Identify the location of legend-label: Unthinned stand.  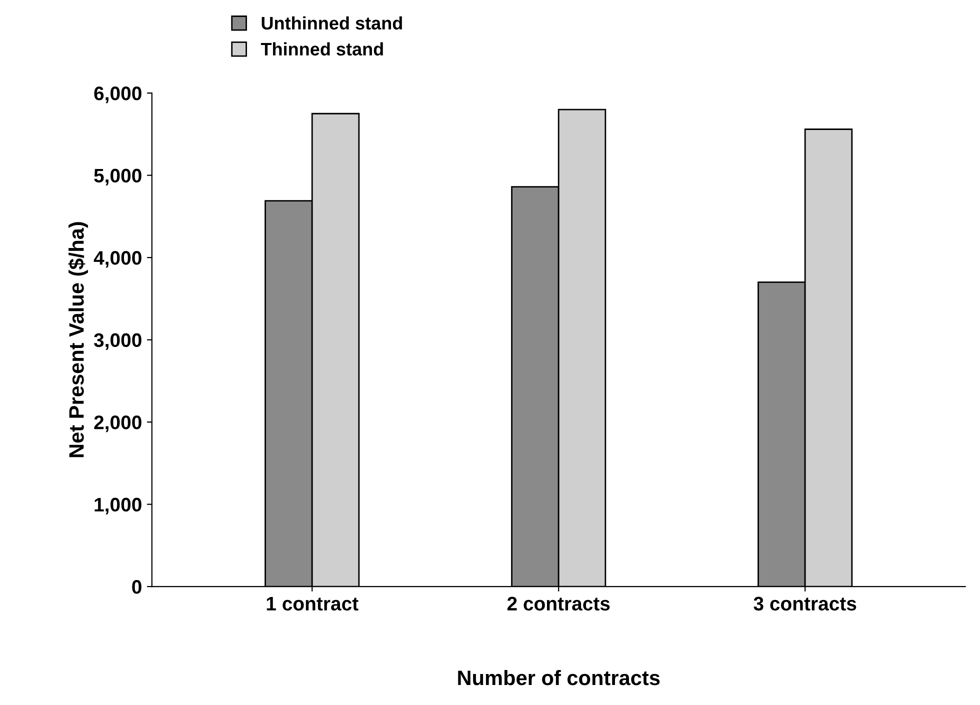
(332, 23).